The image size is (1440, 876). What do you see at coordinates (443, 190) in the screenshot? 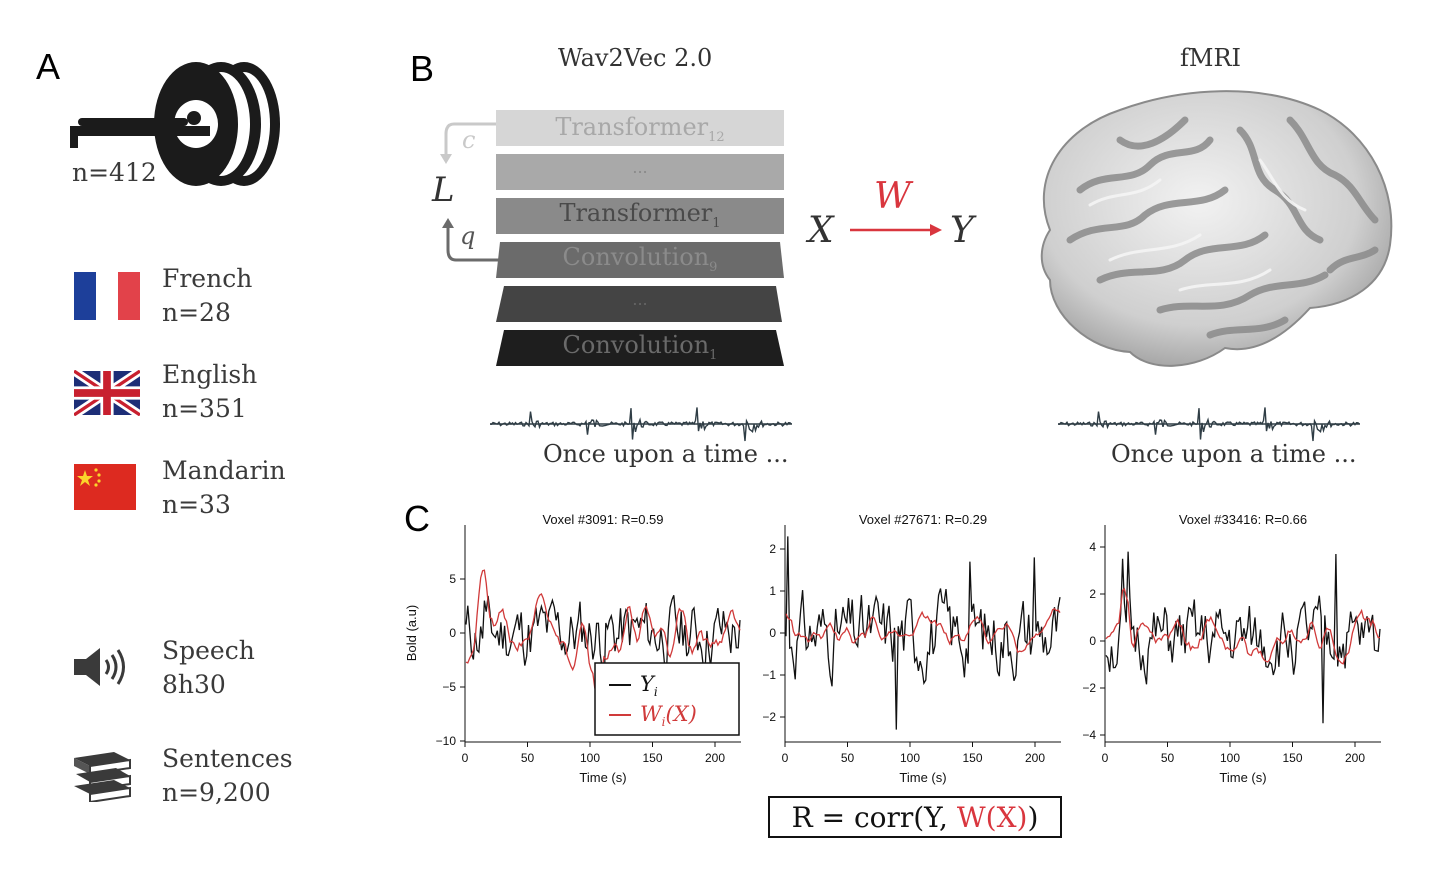
I see `loss-label: L` at bounding box center [443, 190].